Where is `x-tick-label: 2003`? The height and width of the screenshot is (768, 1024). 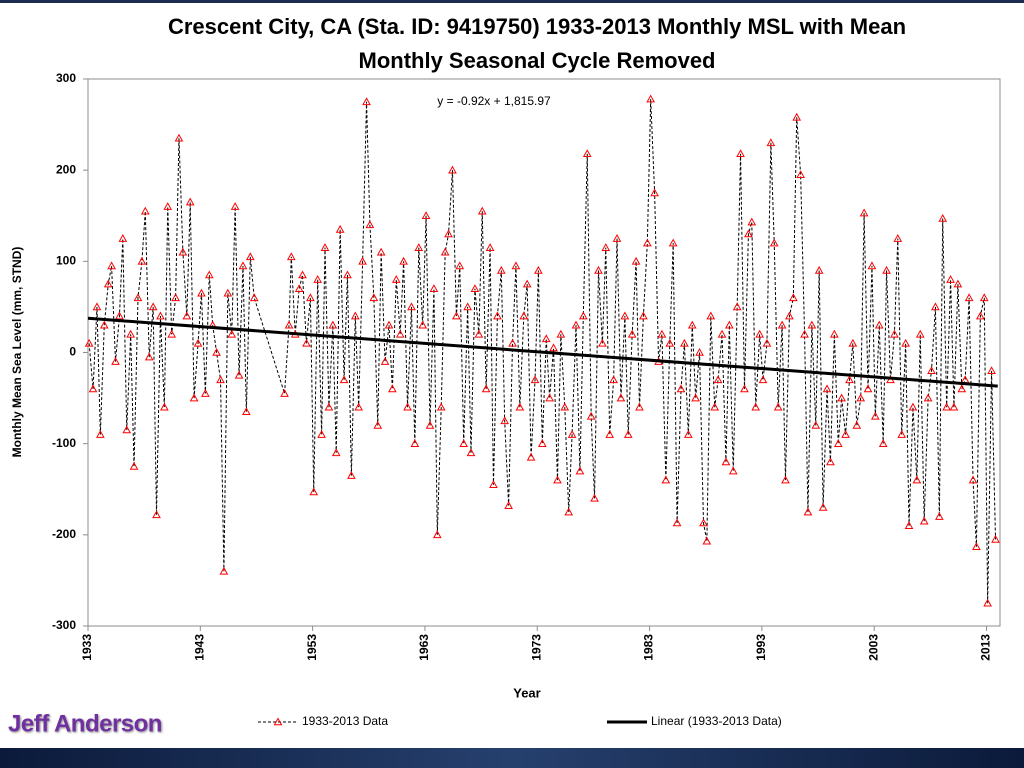 x-tick-label: 2003 is located at coordinates (873, 647).